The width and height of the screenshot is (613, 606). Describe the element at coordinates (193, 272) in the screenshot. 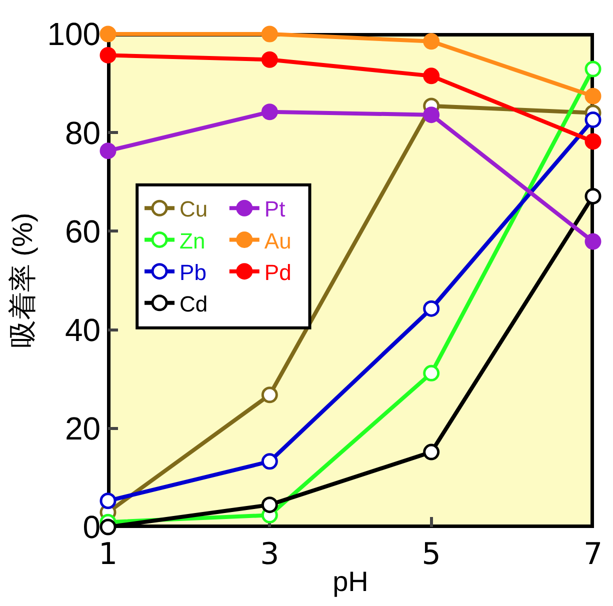

I see `legend-label: Pb` at that location.